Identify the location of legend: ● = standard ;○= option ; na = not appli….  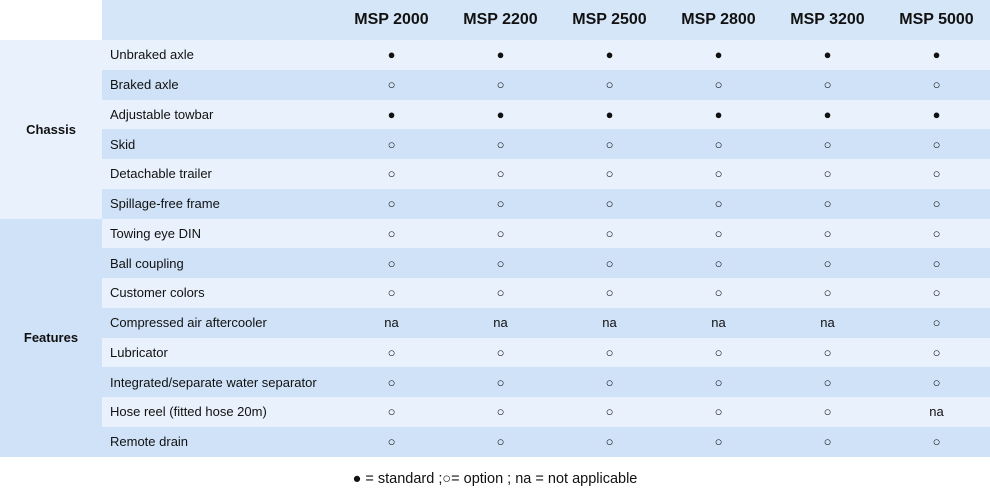
(495, 479).